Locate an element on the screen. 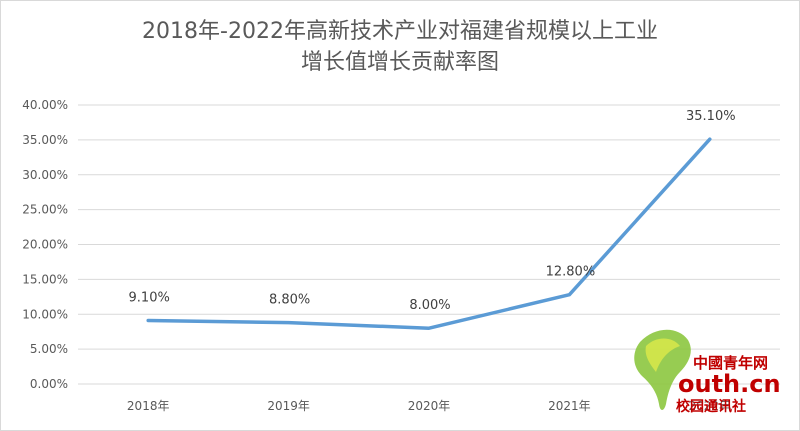 This screenshot has width=800, height=431. x-tick-label: 2019年 is located at coordinates (288, 406).